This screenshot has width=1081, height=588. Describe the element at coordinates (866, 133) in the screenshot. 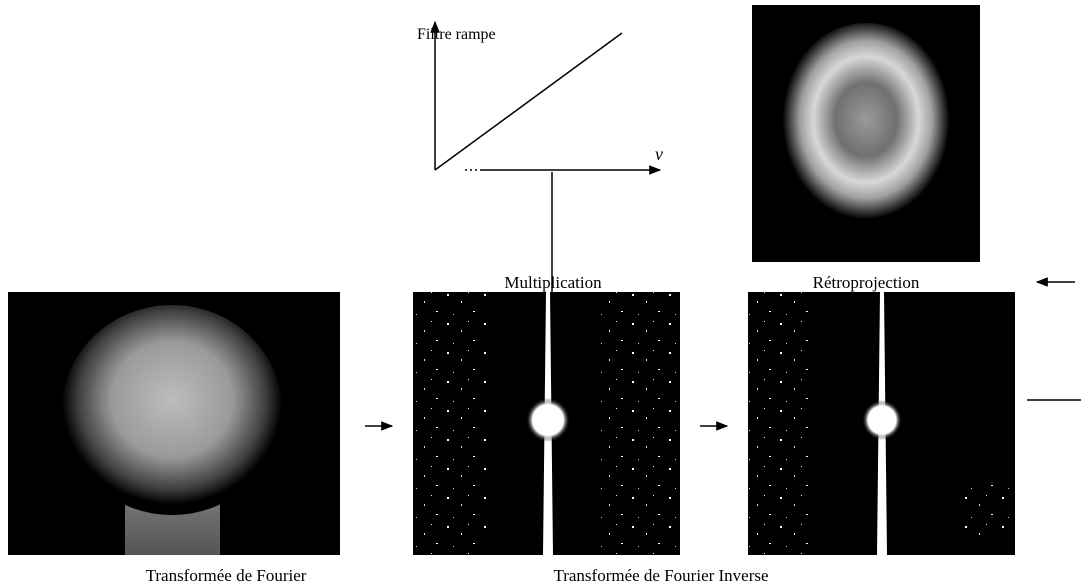

I see `backprojection-image` at that location.